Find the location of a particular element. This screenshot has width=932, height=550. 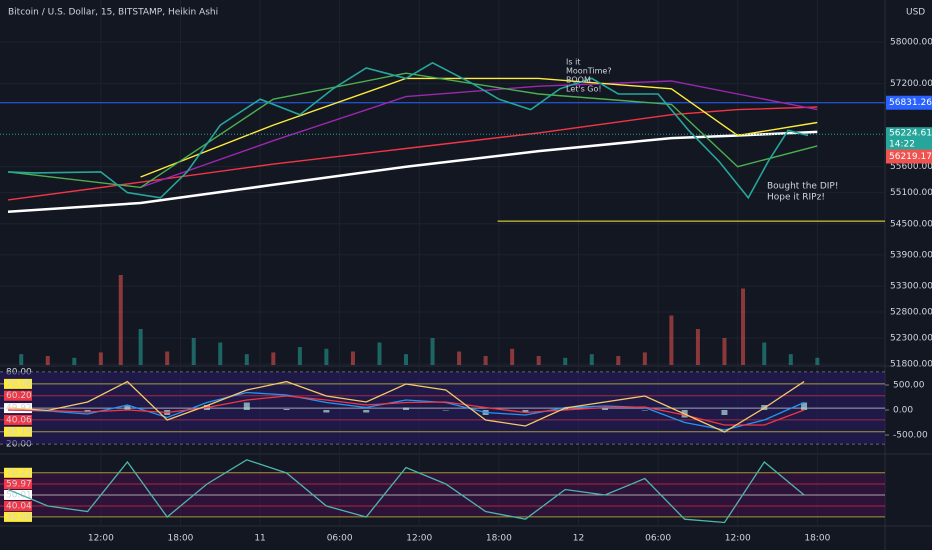

level-tag-label: 60.20 is located at coordinates (19, 396).